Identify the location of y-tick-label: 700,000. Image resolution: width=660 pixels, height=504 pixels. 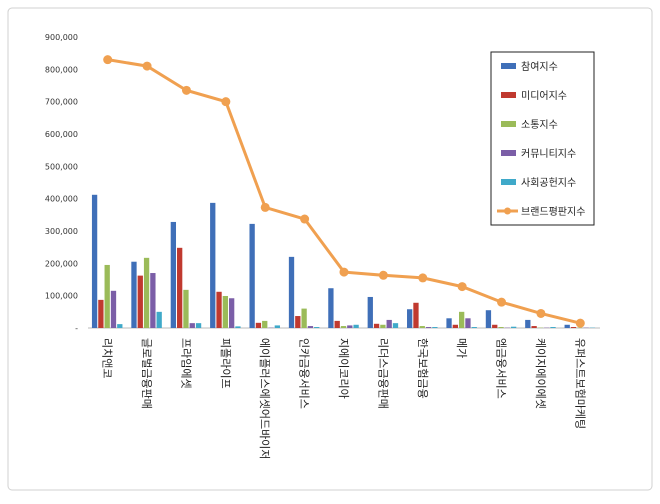
(61, 102).